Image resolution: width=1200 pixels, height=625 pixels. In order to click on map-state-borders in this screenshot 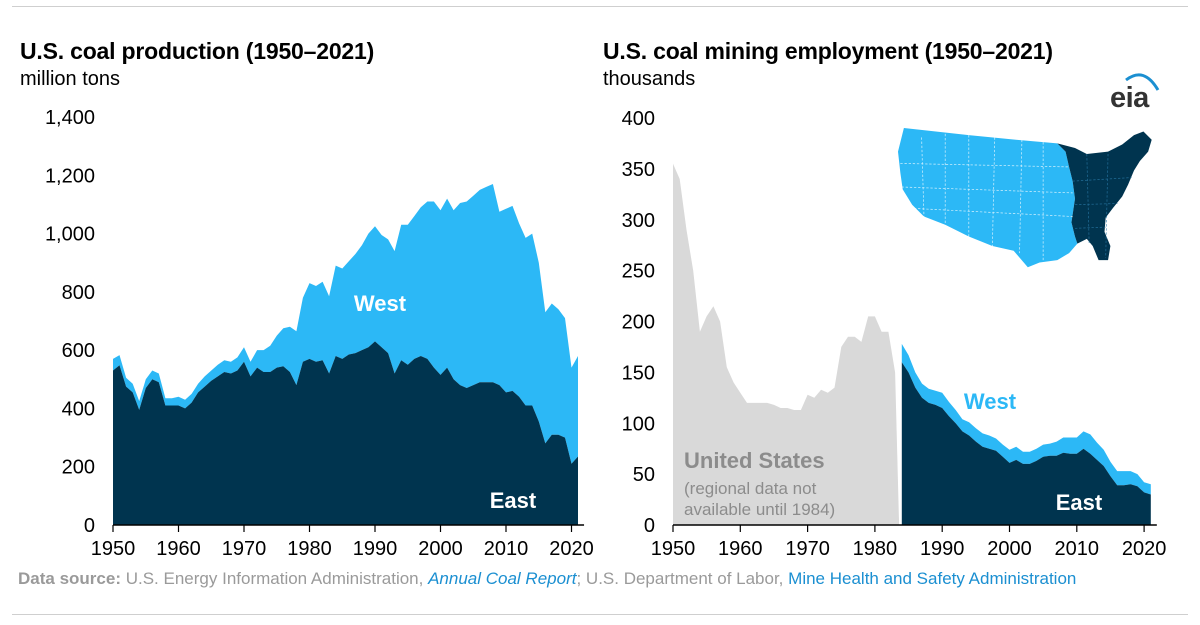, I will do `click(986, 197)`.